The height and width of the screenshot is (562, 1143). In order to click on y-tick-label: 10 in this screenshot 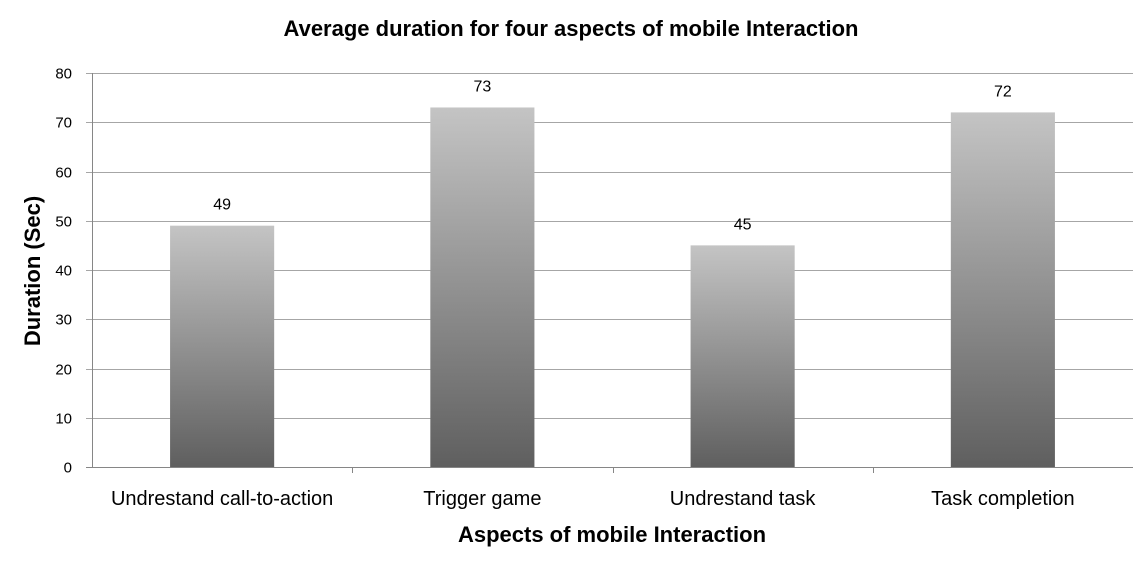, I will do `click(63, 419)`.